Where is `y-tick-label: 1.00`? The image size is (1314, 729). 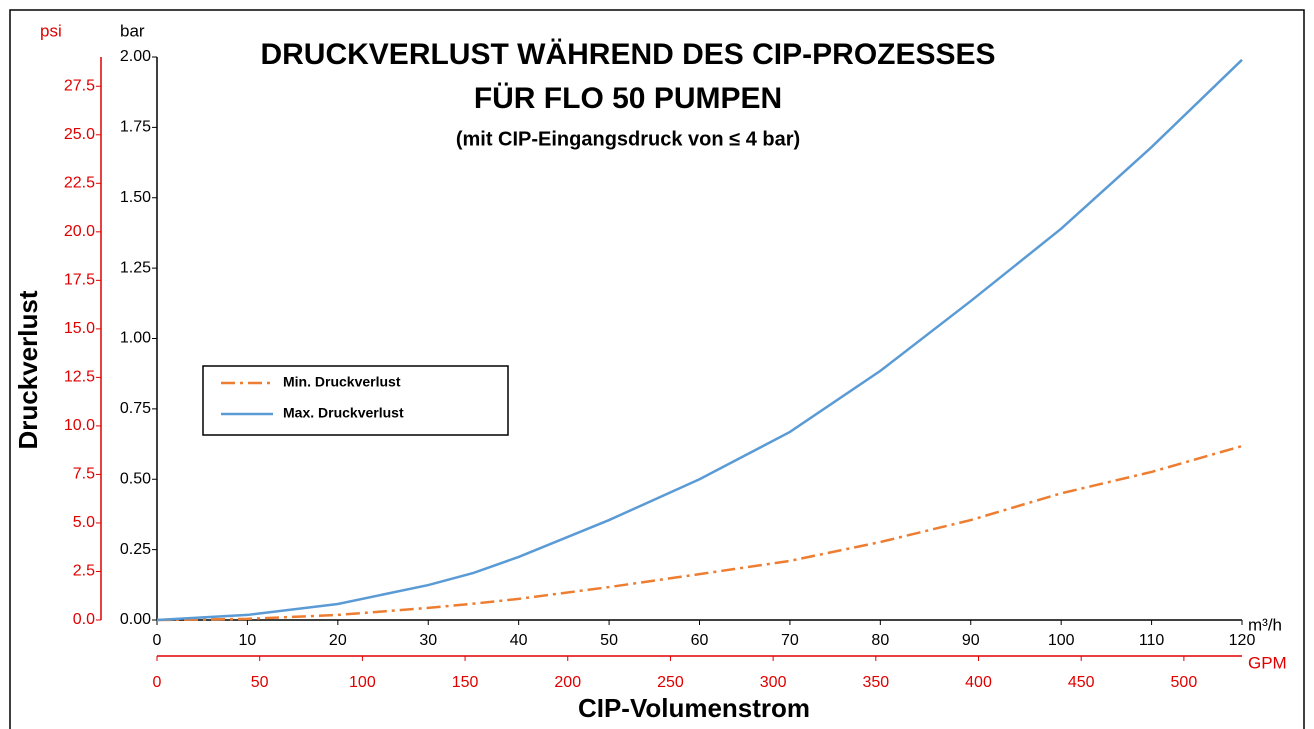
y-tick-label: 1.00 is located at coordinates (135, 338).